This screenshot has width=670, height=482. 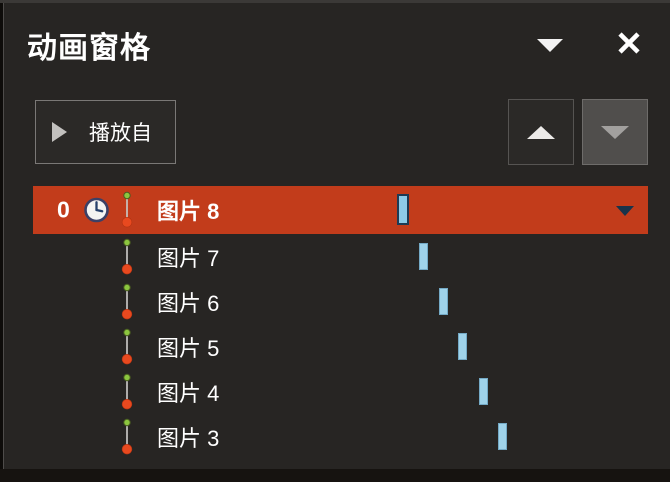 I want to click on row-label: 图片 3, so click(x=188, y=438).